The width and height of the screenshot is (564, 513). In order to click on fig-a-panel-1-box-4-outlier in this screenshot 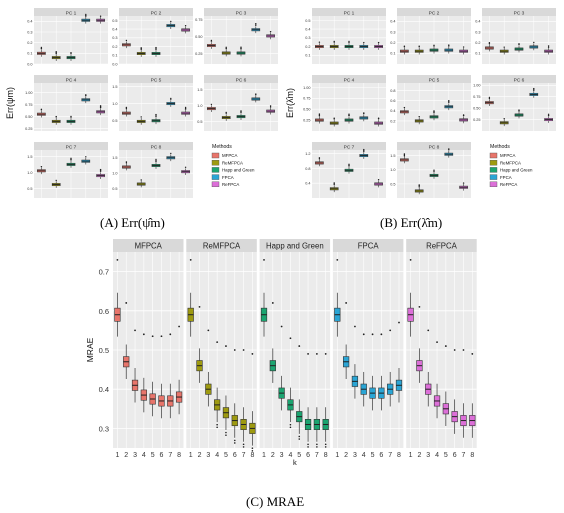, I will do `click(100, 16)`.